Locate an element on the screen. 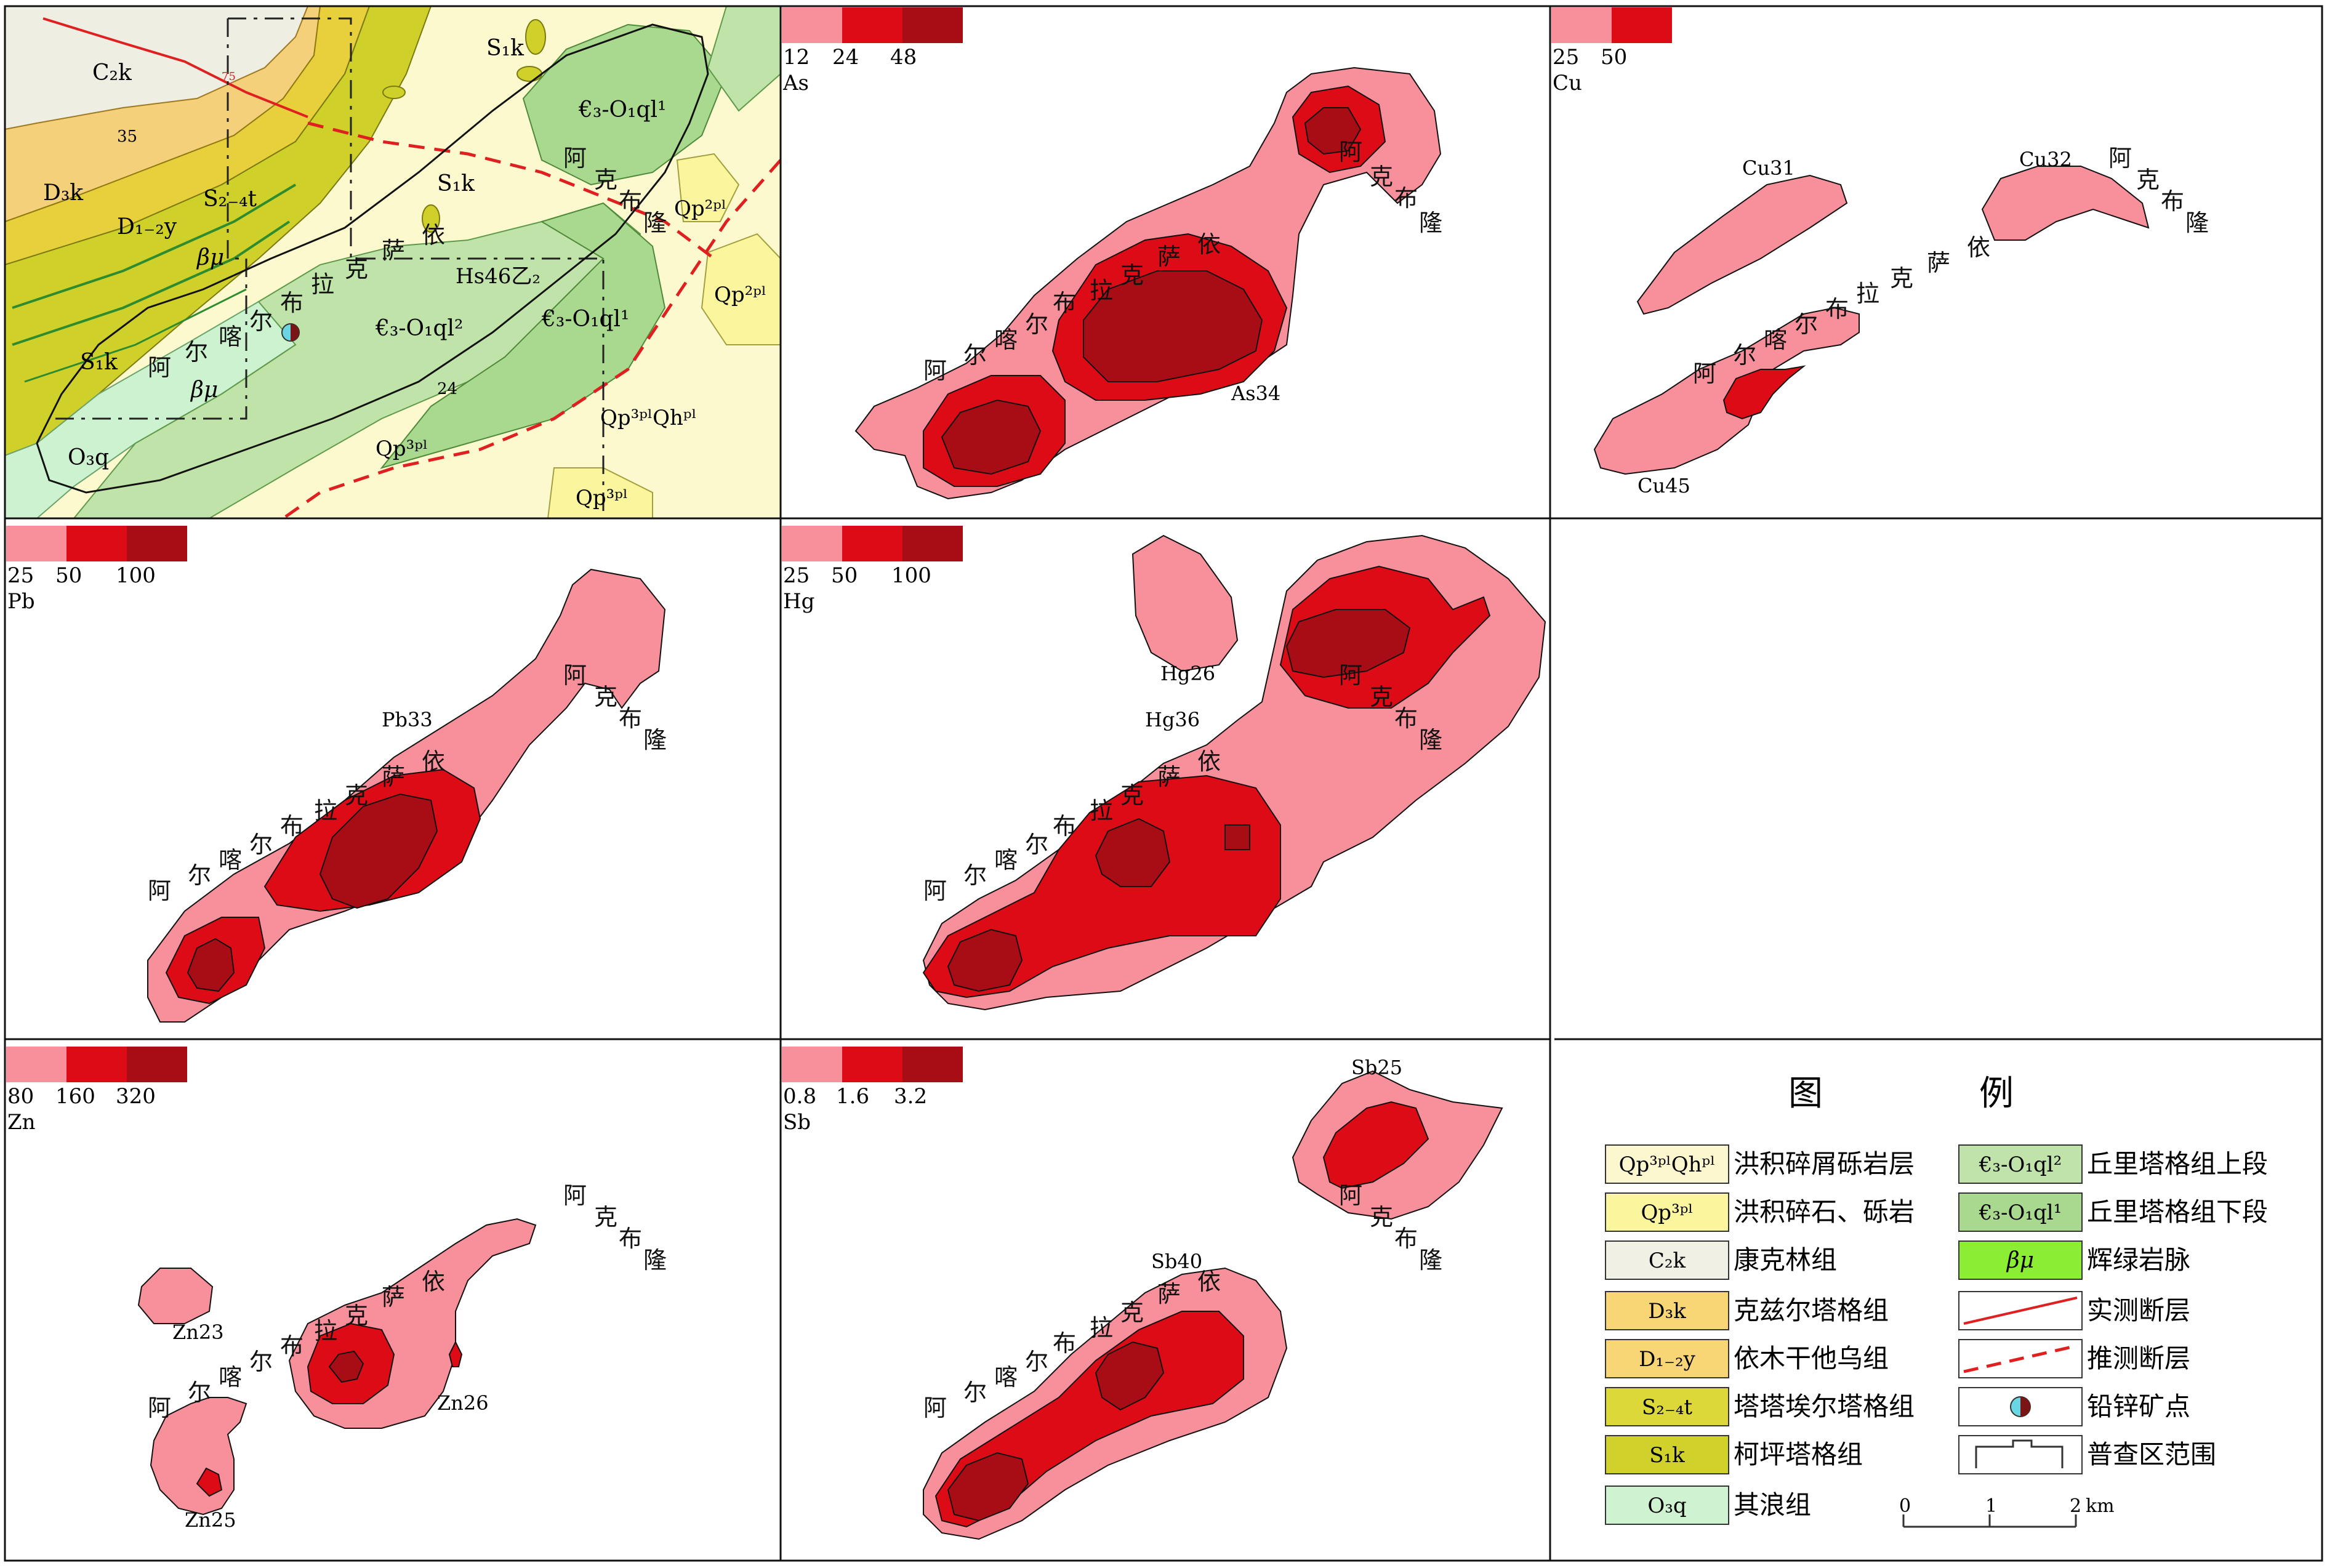  survey-area-symbol is located at coordinates (2019, 1453).